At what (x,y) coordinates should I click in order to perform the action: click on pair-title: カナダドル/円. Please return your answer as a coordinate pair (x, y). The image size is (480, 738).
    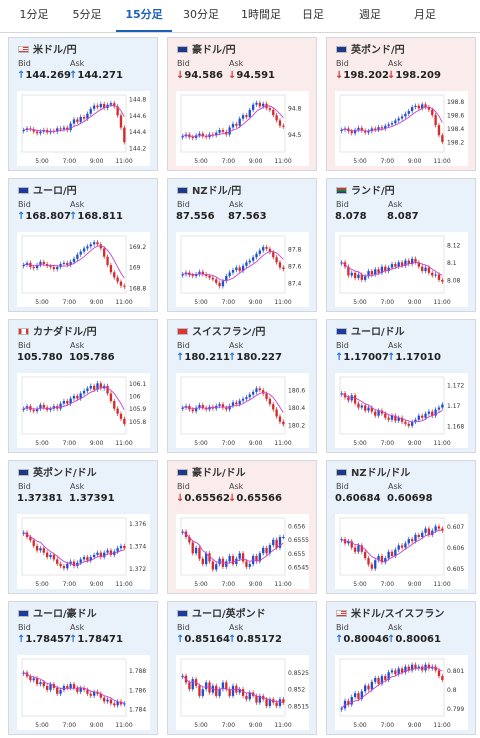
    Looking at the image, I should click on (57, 330).